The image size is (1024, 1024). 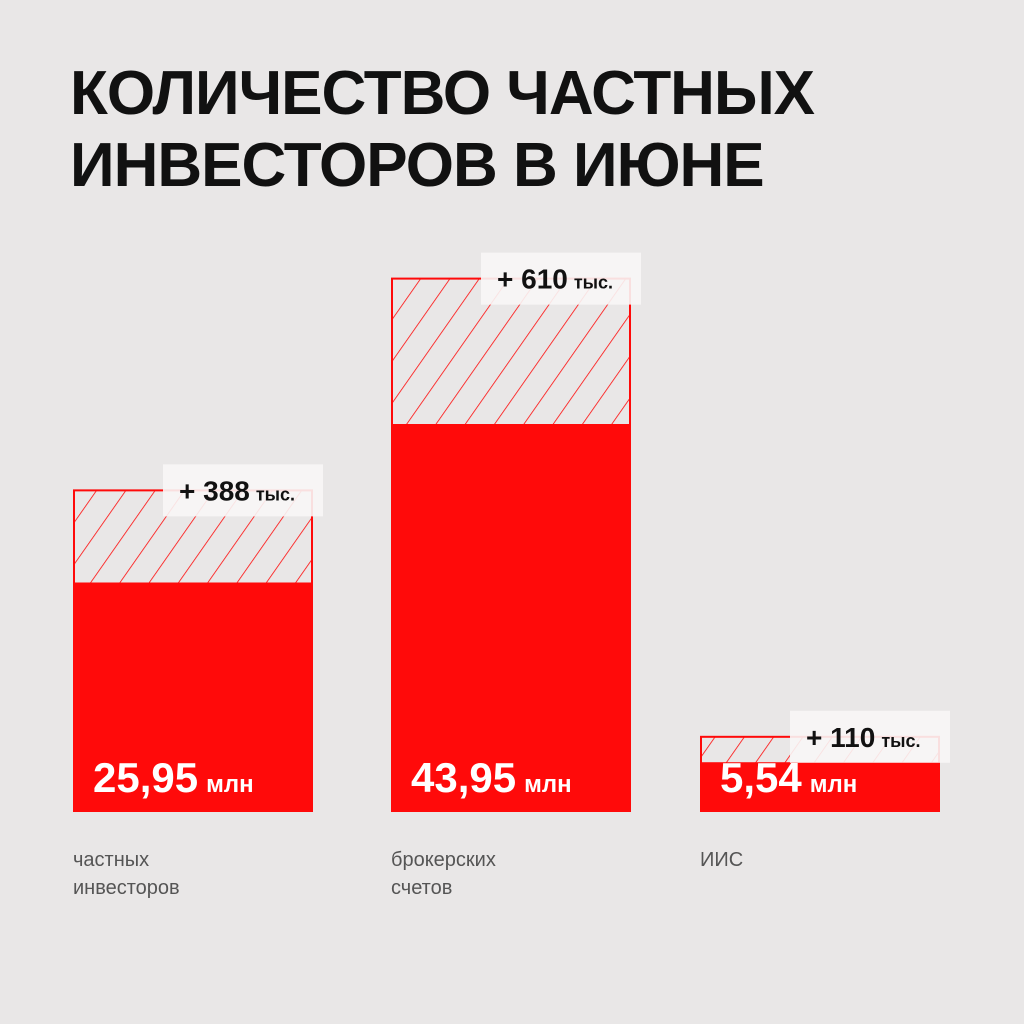 I want to click on value-number: 5,54, so click(x=761, y=777).